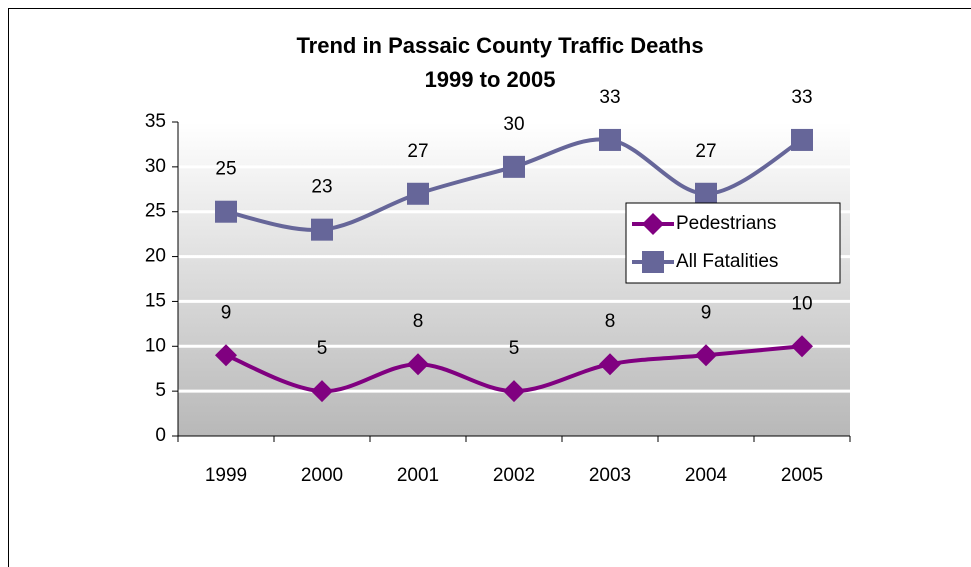  What do you see at coordinates (490, 79) in the screenshot?
I see `chart-title: 1999 to 2005` at bounding box center [490, 79].